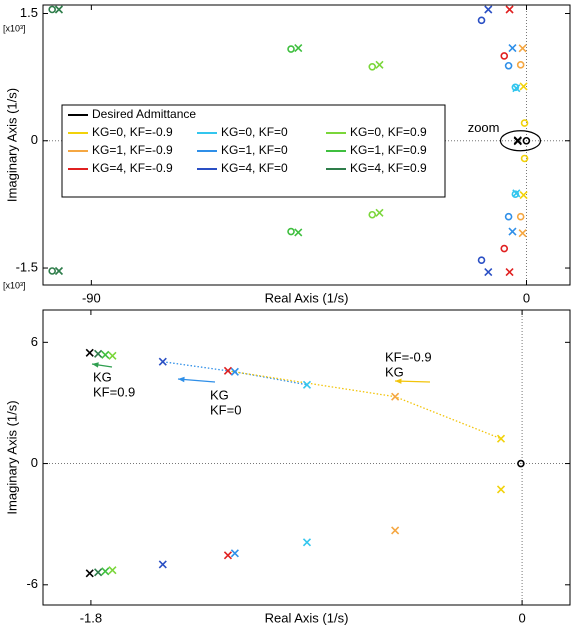 The image size is (580, 629). Describe the element at coordinates (32, 583) in the screenshot. I see `y-tick-label: -6` at that location.